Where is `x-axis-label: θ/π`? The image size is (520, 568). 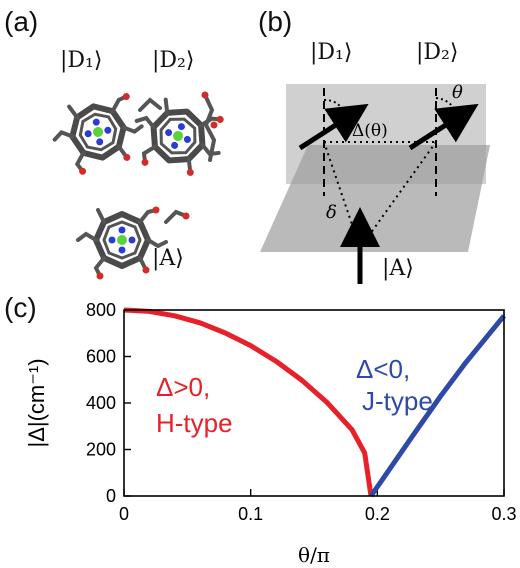 x-axis-label: θ/π is located at coordinates (314, 555).